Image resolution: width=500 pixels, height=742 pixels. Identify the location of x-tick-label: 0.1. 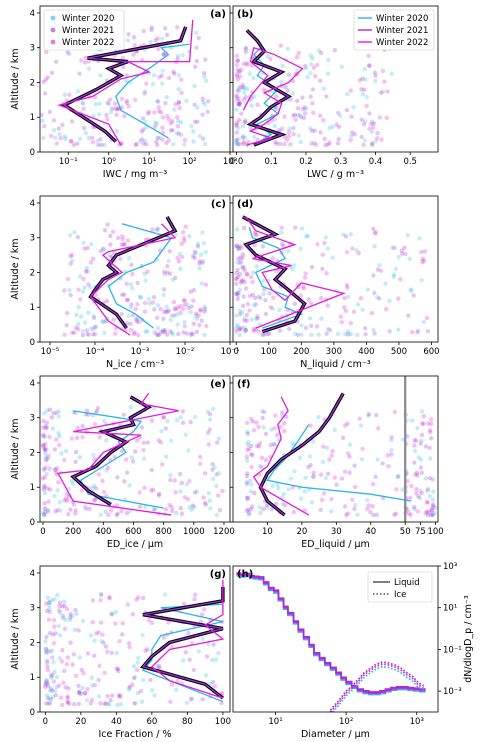
(271, 162).